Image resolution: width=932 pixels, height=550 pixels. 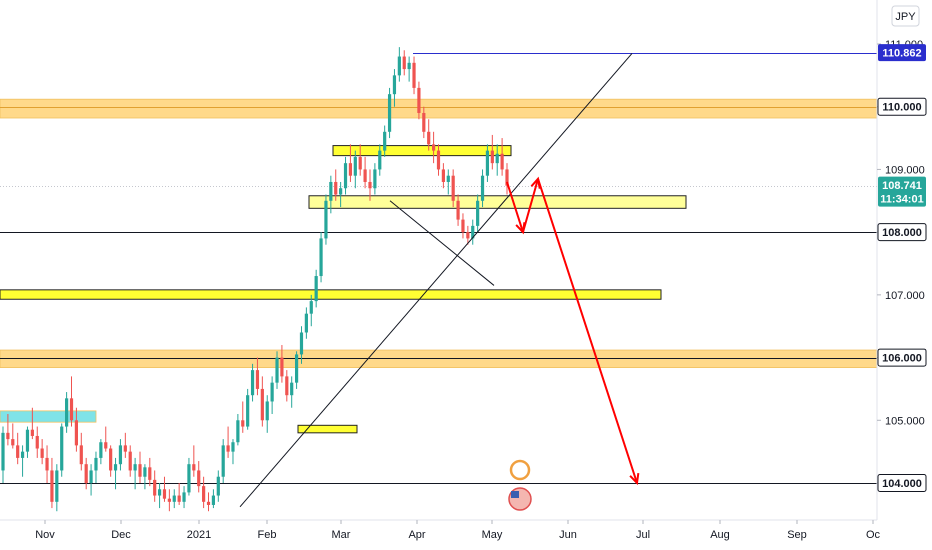 What do you see at coordinates (634, 479) in the screenshot?
I see `projection-drop-2-arrowhead` at bounding box center [634, 479].